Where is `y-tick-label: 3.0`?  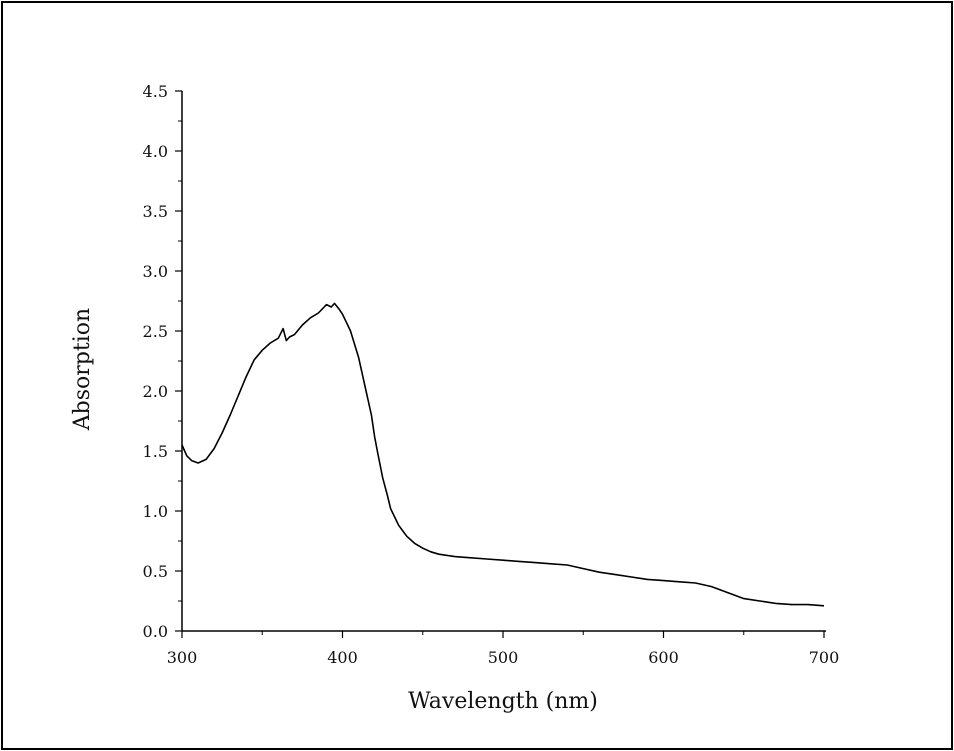 y-tick-label: 3.0 is located at coordinates (155, 271).